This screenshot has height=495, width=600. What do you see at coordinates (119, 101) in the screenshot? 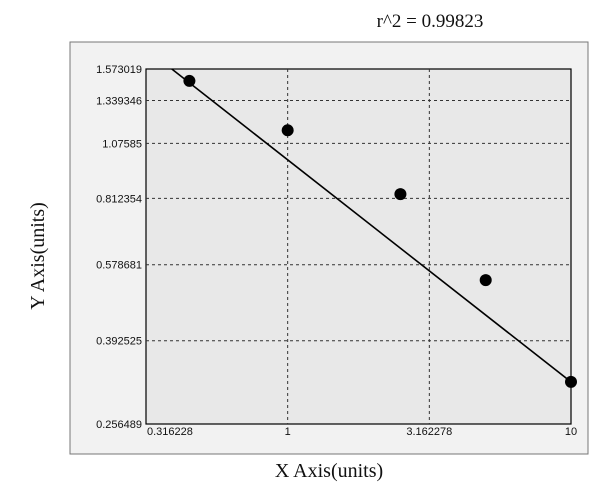
I see `y-tick-label: 1.339346` at bounding box center [119, 101].